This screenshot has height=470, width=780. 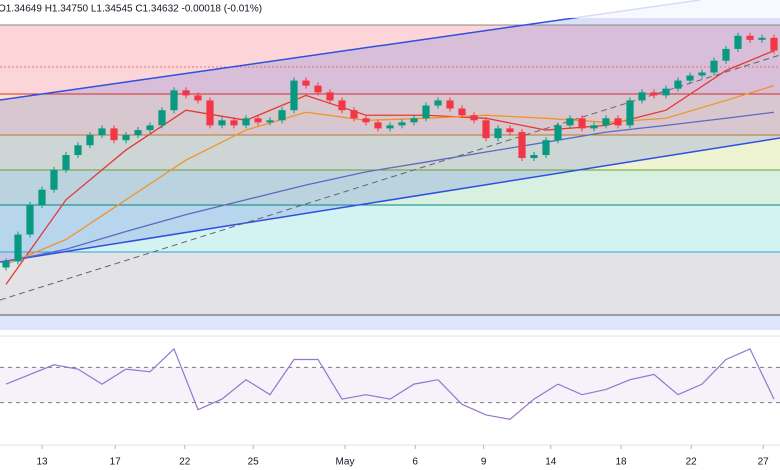 What do you see at coordinates (390, 9) in the screenshot?
I see `header-bg` at bounding box center [390, 9].